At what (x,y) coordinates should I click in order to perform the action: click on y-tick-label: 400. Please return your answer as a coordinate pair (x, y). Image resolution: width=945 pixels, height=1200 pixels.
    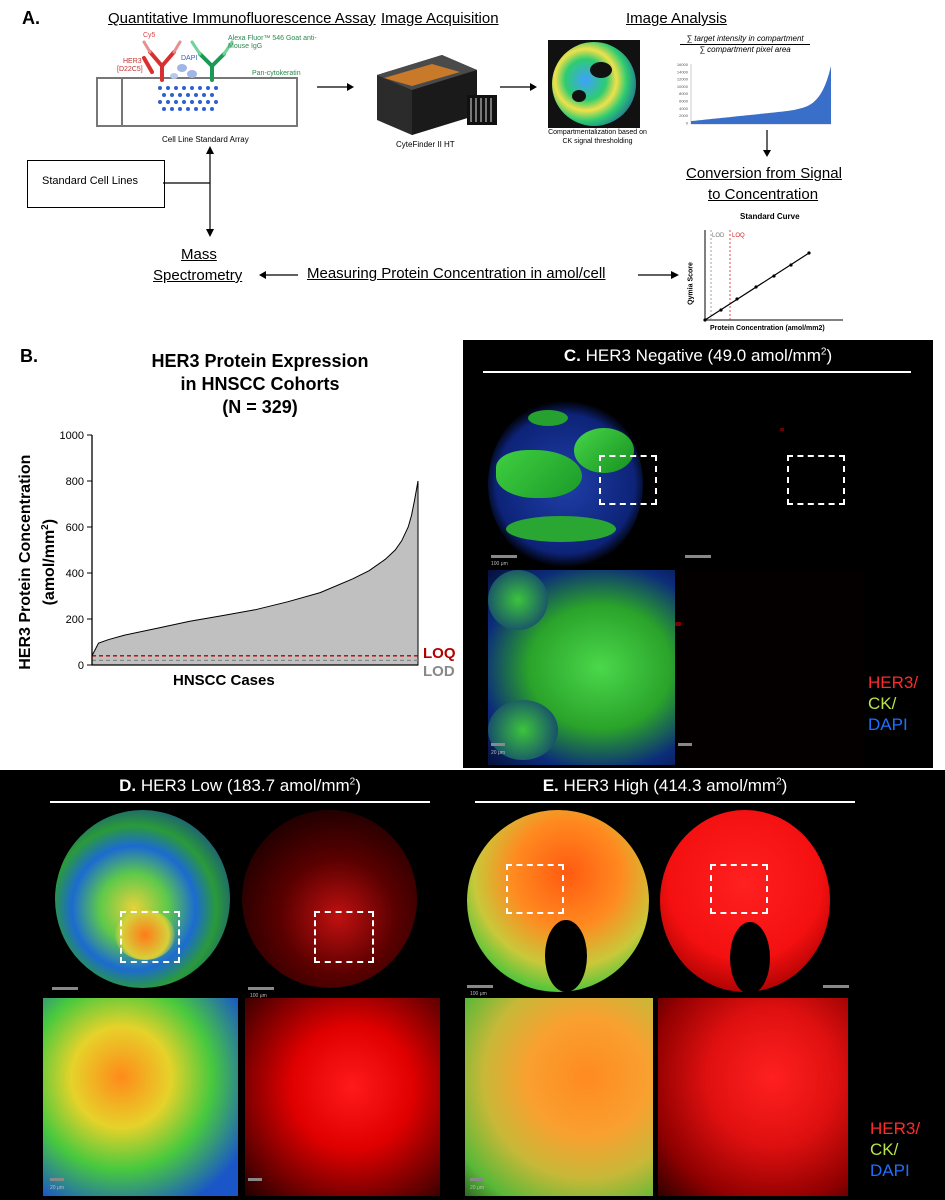
    Looking at the image, I should click on (75, 574).